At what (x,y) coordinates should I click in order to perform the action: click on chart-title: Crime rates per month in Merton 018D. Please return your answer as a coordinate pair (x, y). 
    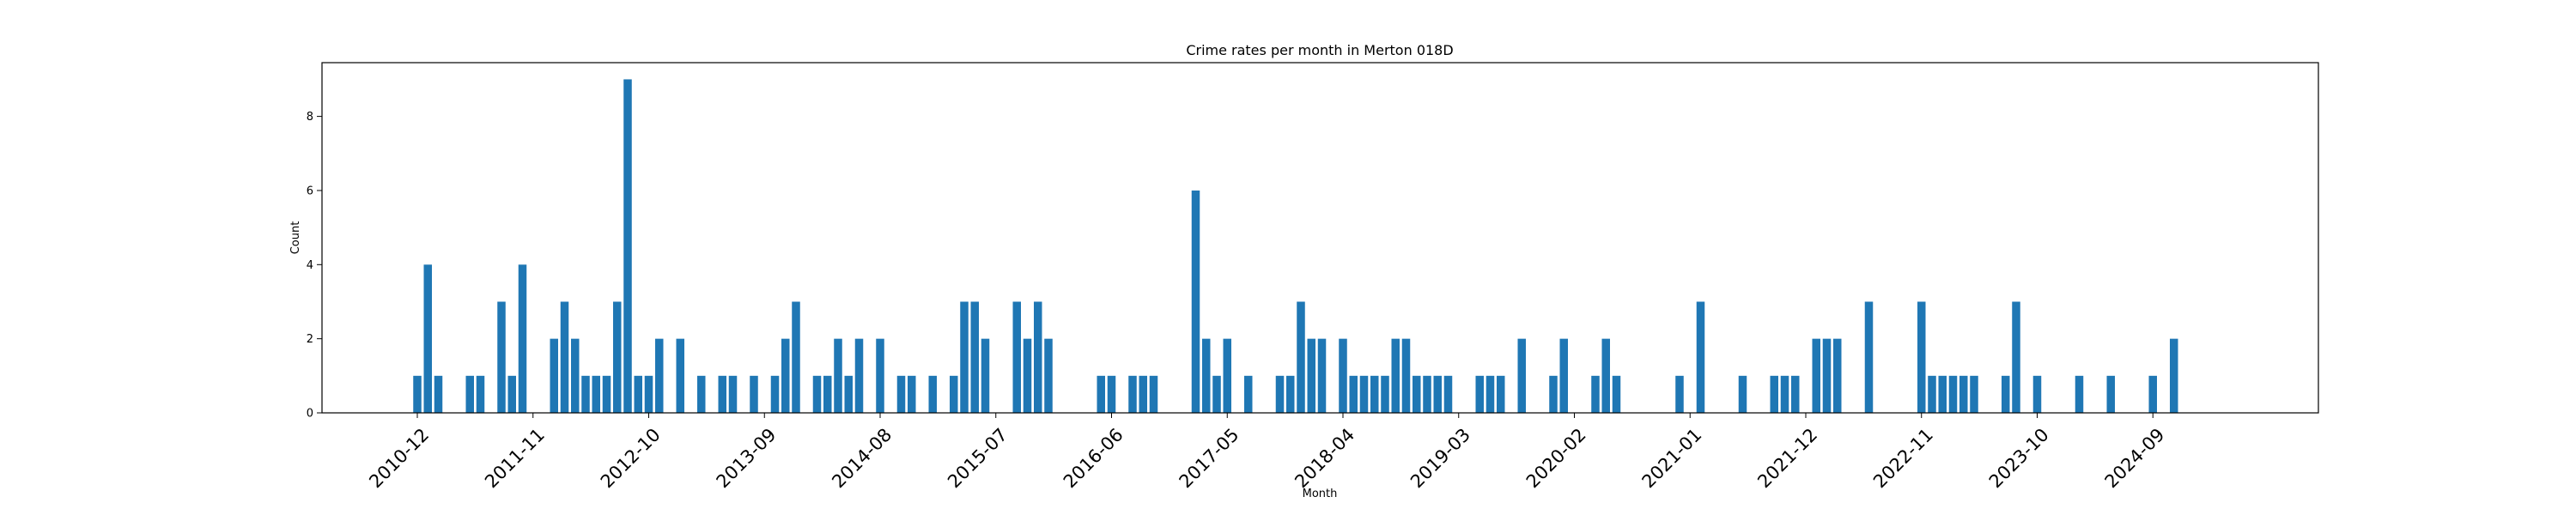
    Looking at the image, I should click on (1319, 50).